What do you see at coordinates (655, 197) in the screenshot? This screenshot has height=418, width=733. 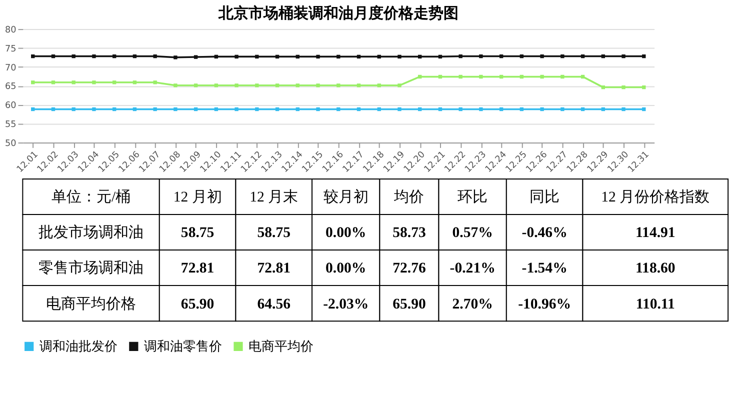 I see `category-label: 12 月份价格指数` at bounding box center [655, 197].